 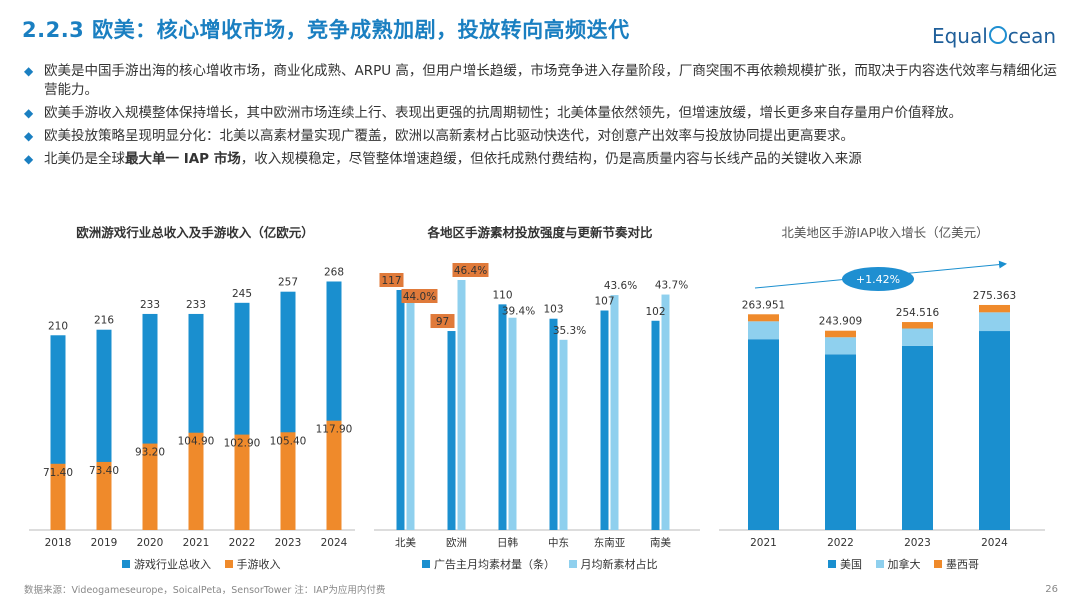 I want to click on data-label-mobile: 71.40, so click(x=58, y=473).